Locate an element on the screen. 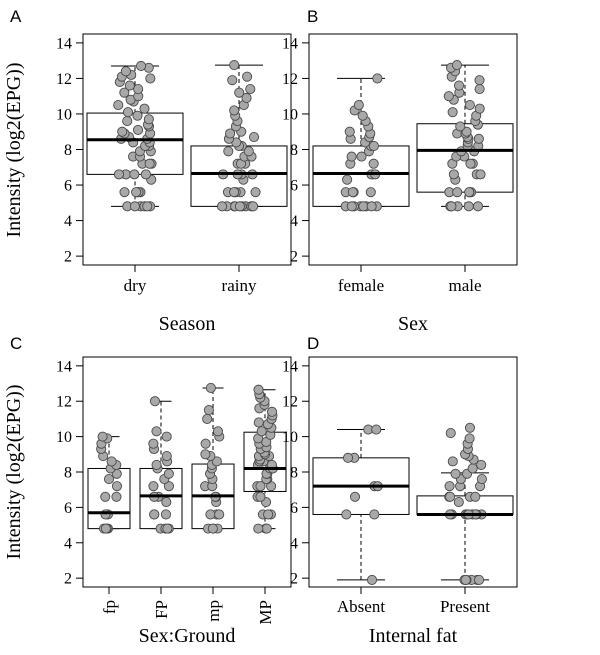  box-rainy is located at coordinates (239, 136).